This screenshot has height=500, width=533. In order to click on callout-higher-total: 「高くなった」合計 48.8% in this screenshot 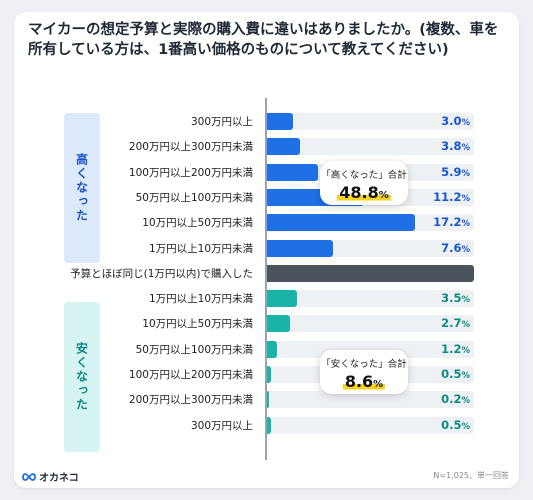, I will do `click(364, 183)`.